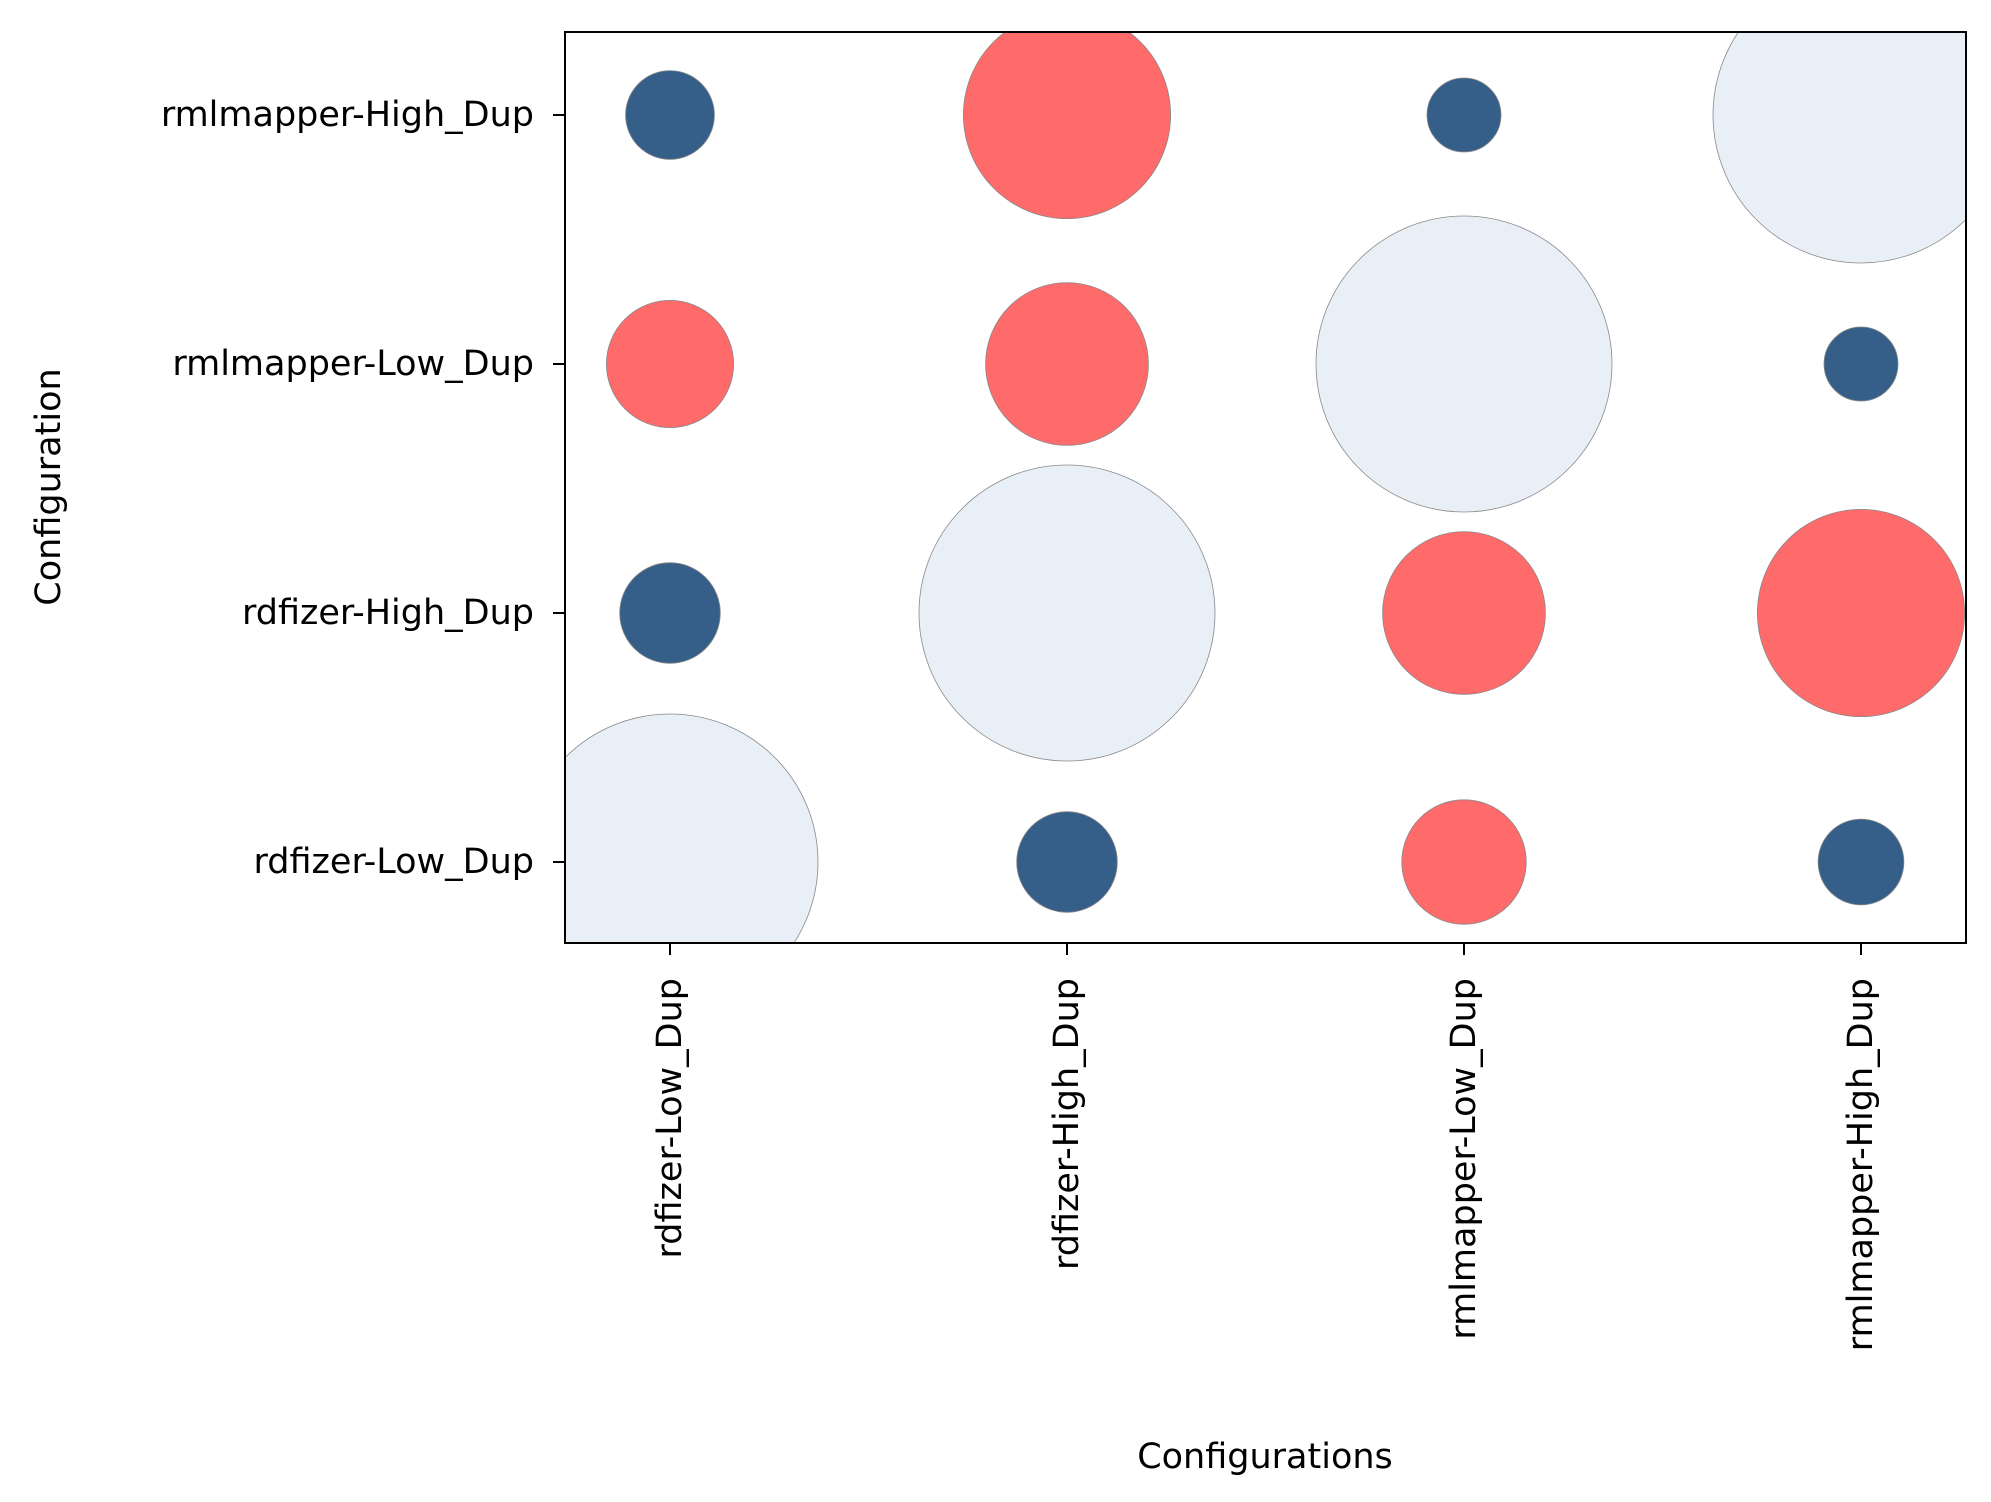 The height and width of the screenshot is (1502, 1991). I want to click on bubble-rdfizer-Low_Dup-vs-rmlmapper-Low_Dup, so click(1464, 862).